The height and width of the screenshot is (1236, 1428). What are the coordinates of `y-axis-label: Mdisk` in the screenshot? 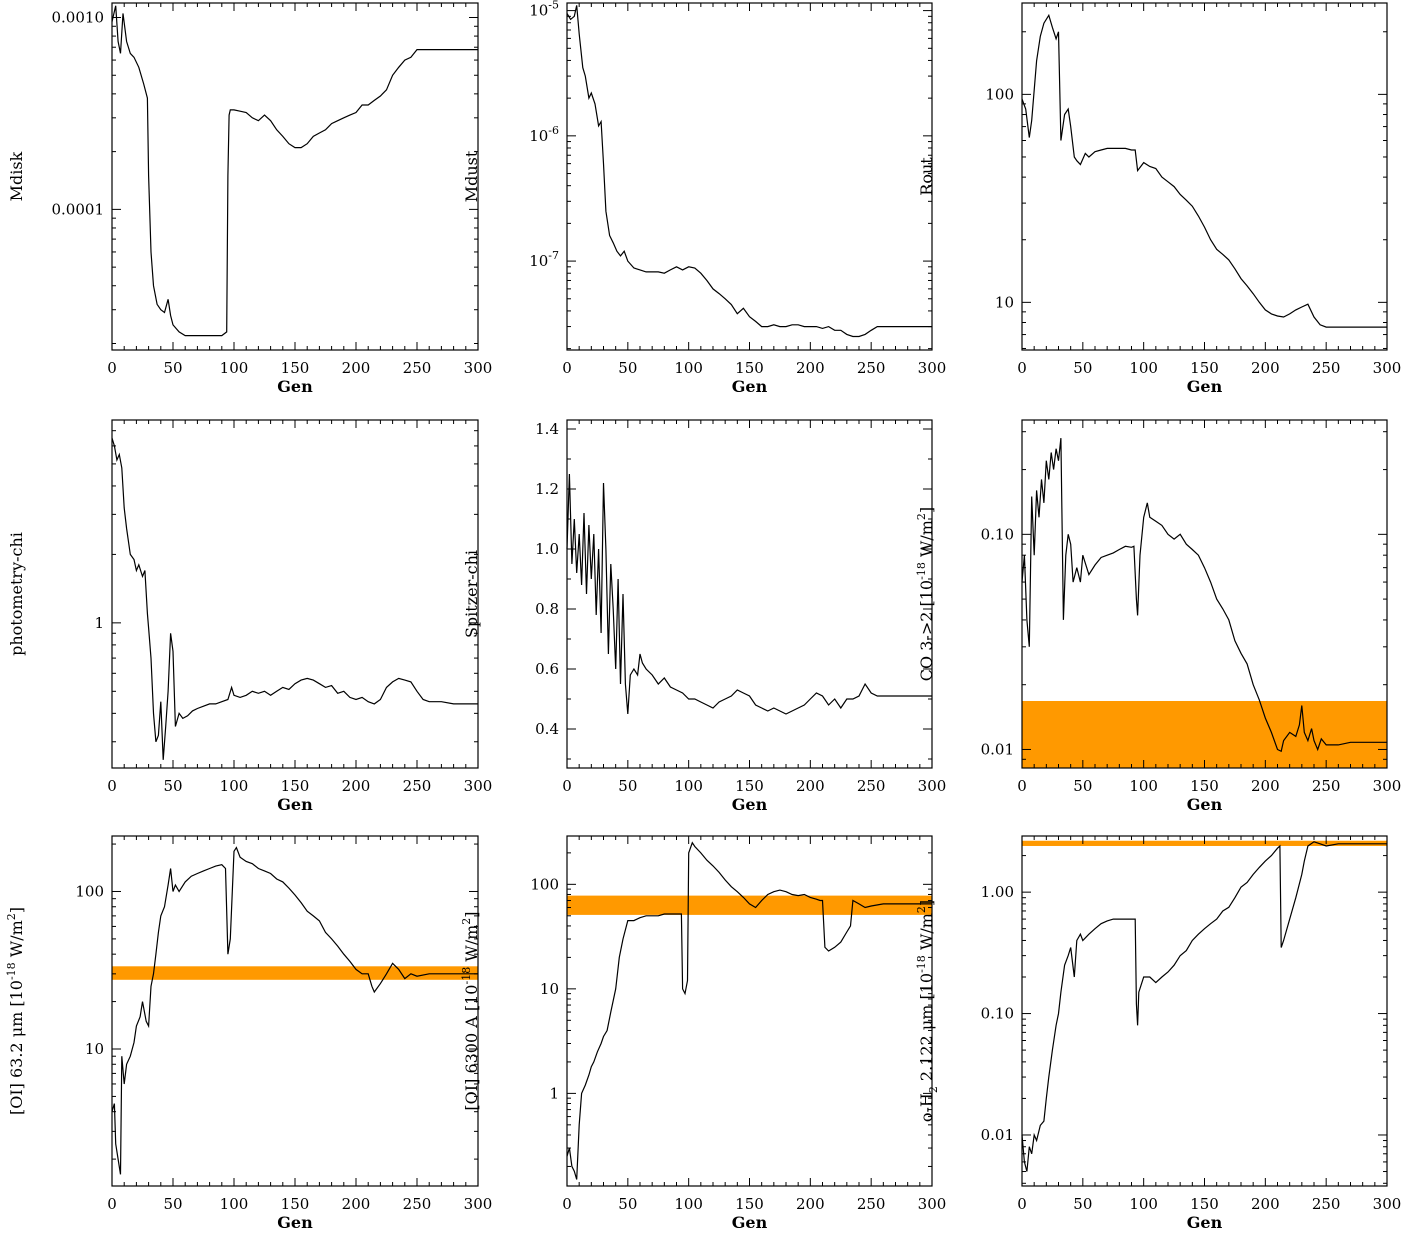 It's located at (16, 176).